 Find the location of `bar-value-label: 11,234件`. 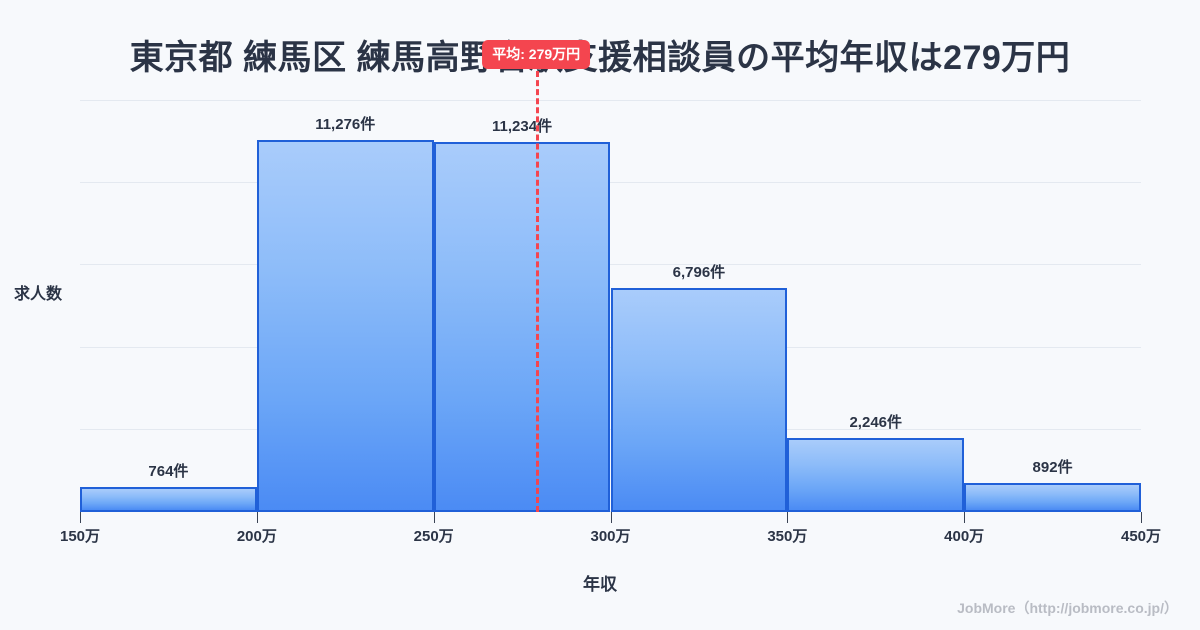

bar-value-label: 11,234件 is located at coordinates (522, 126).